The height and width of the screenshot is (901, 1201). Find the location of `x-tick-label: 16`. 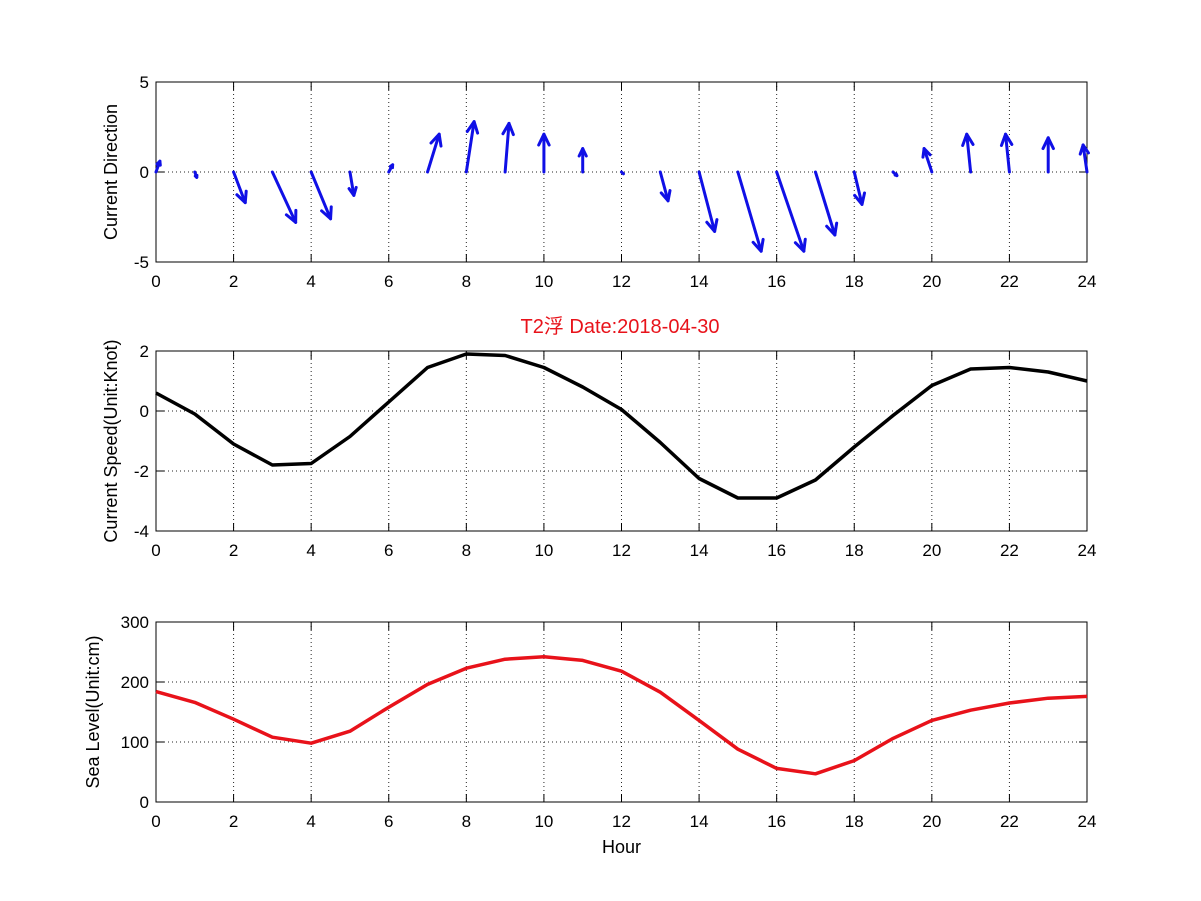

x-tick-label: 16 is located at coordinates (776, 281).